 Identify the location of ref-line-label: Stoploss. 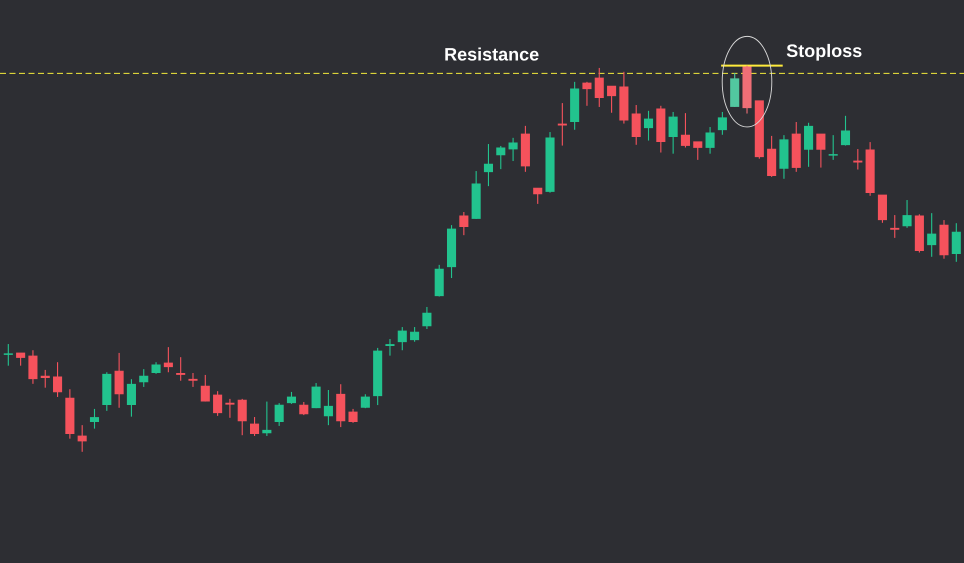
(824, 52).